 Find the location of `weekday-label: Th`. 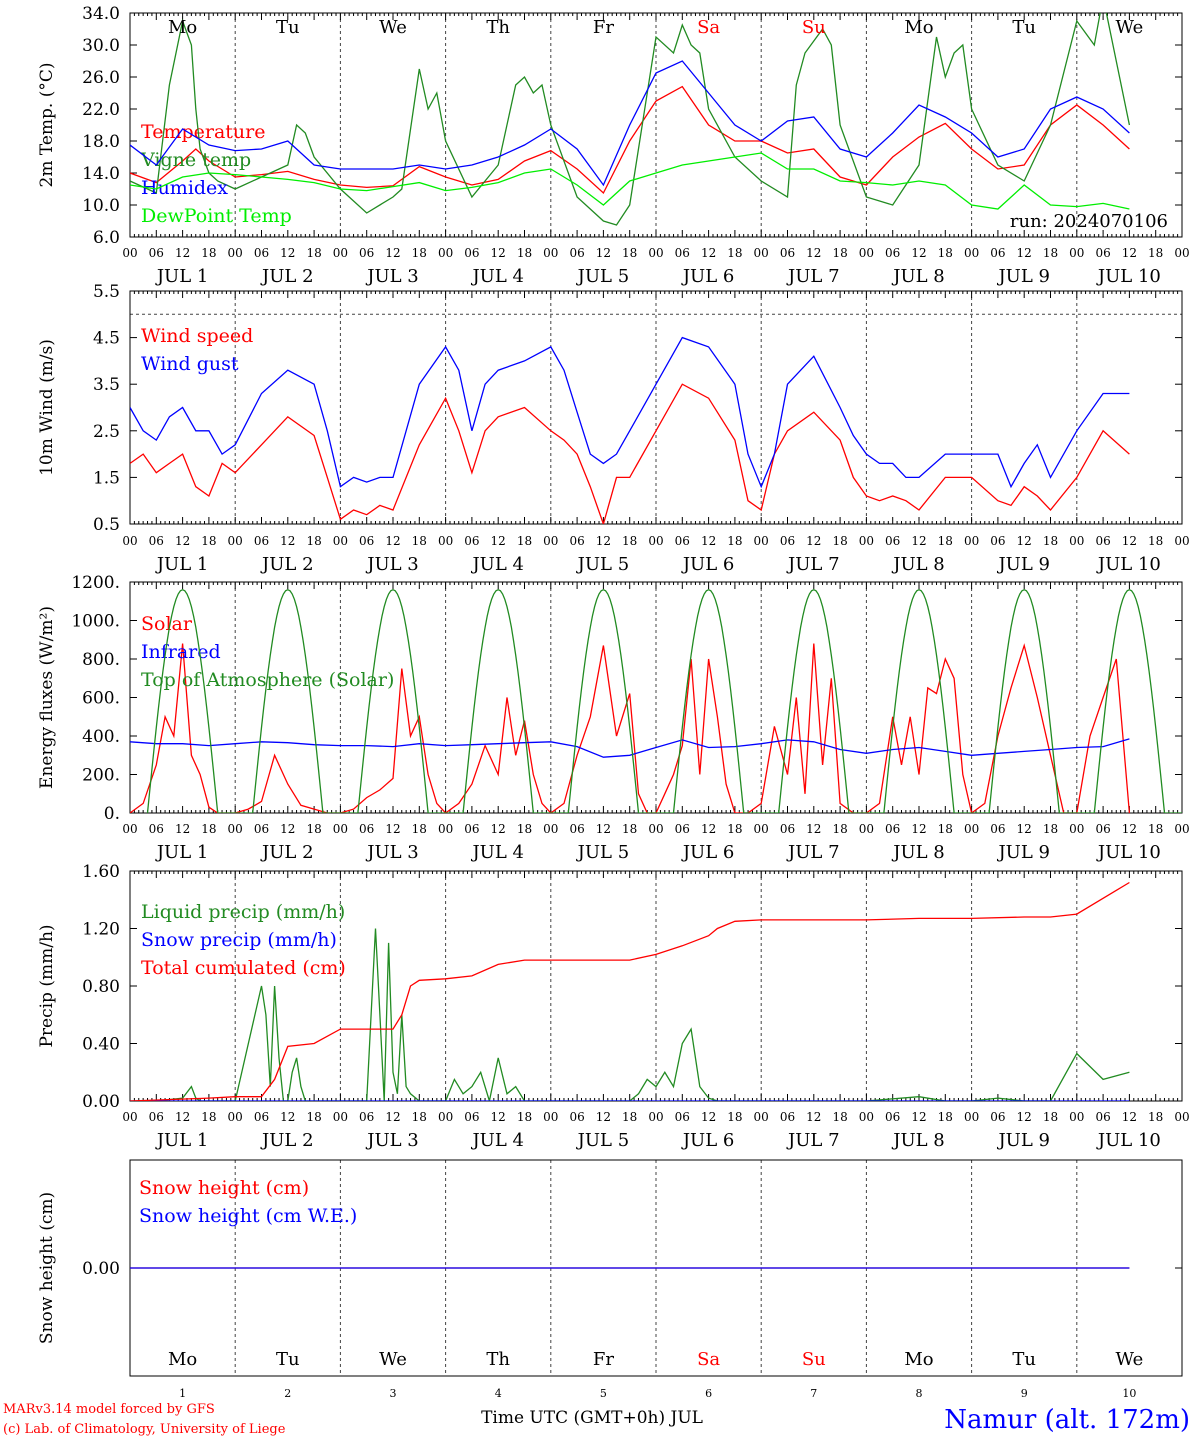

weekday-label: Th is located at coordinates (498, 27).